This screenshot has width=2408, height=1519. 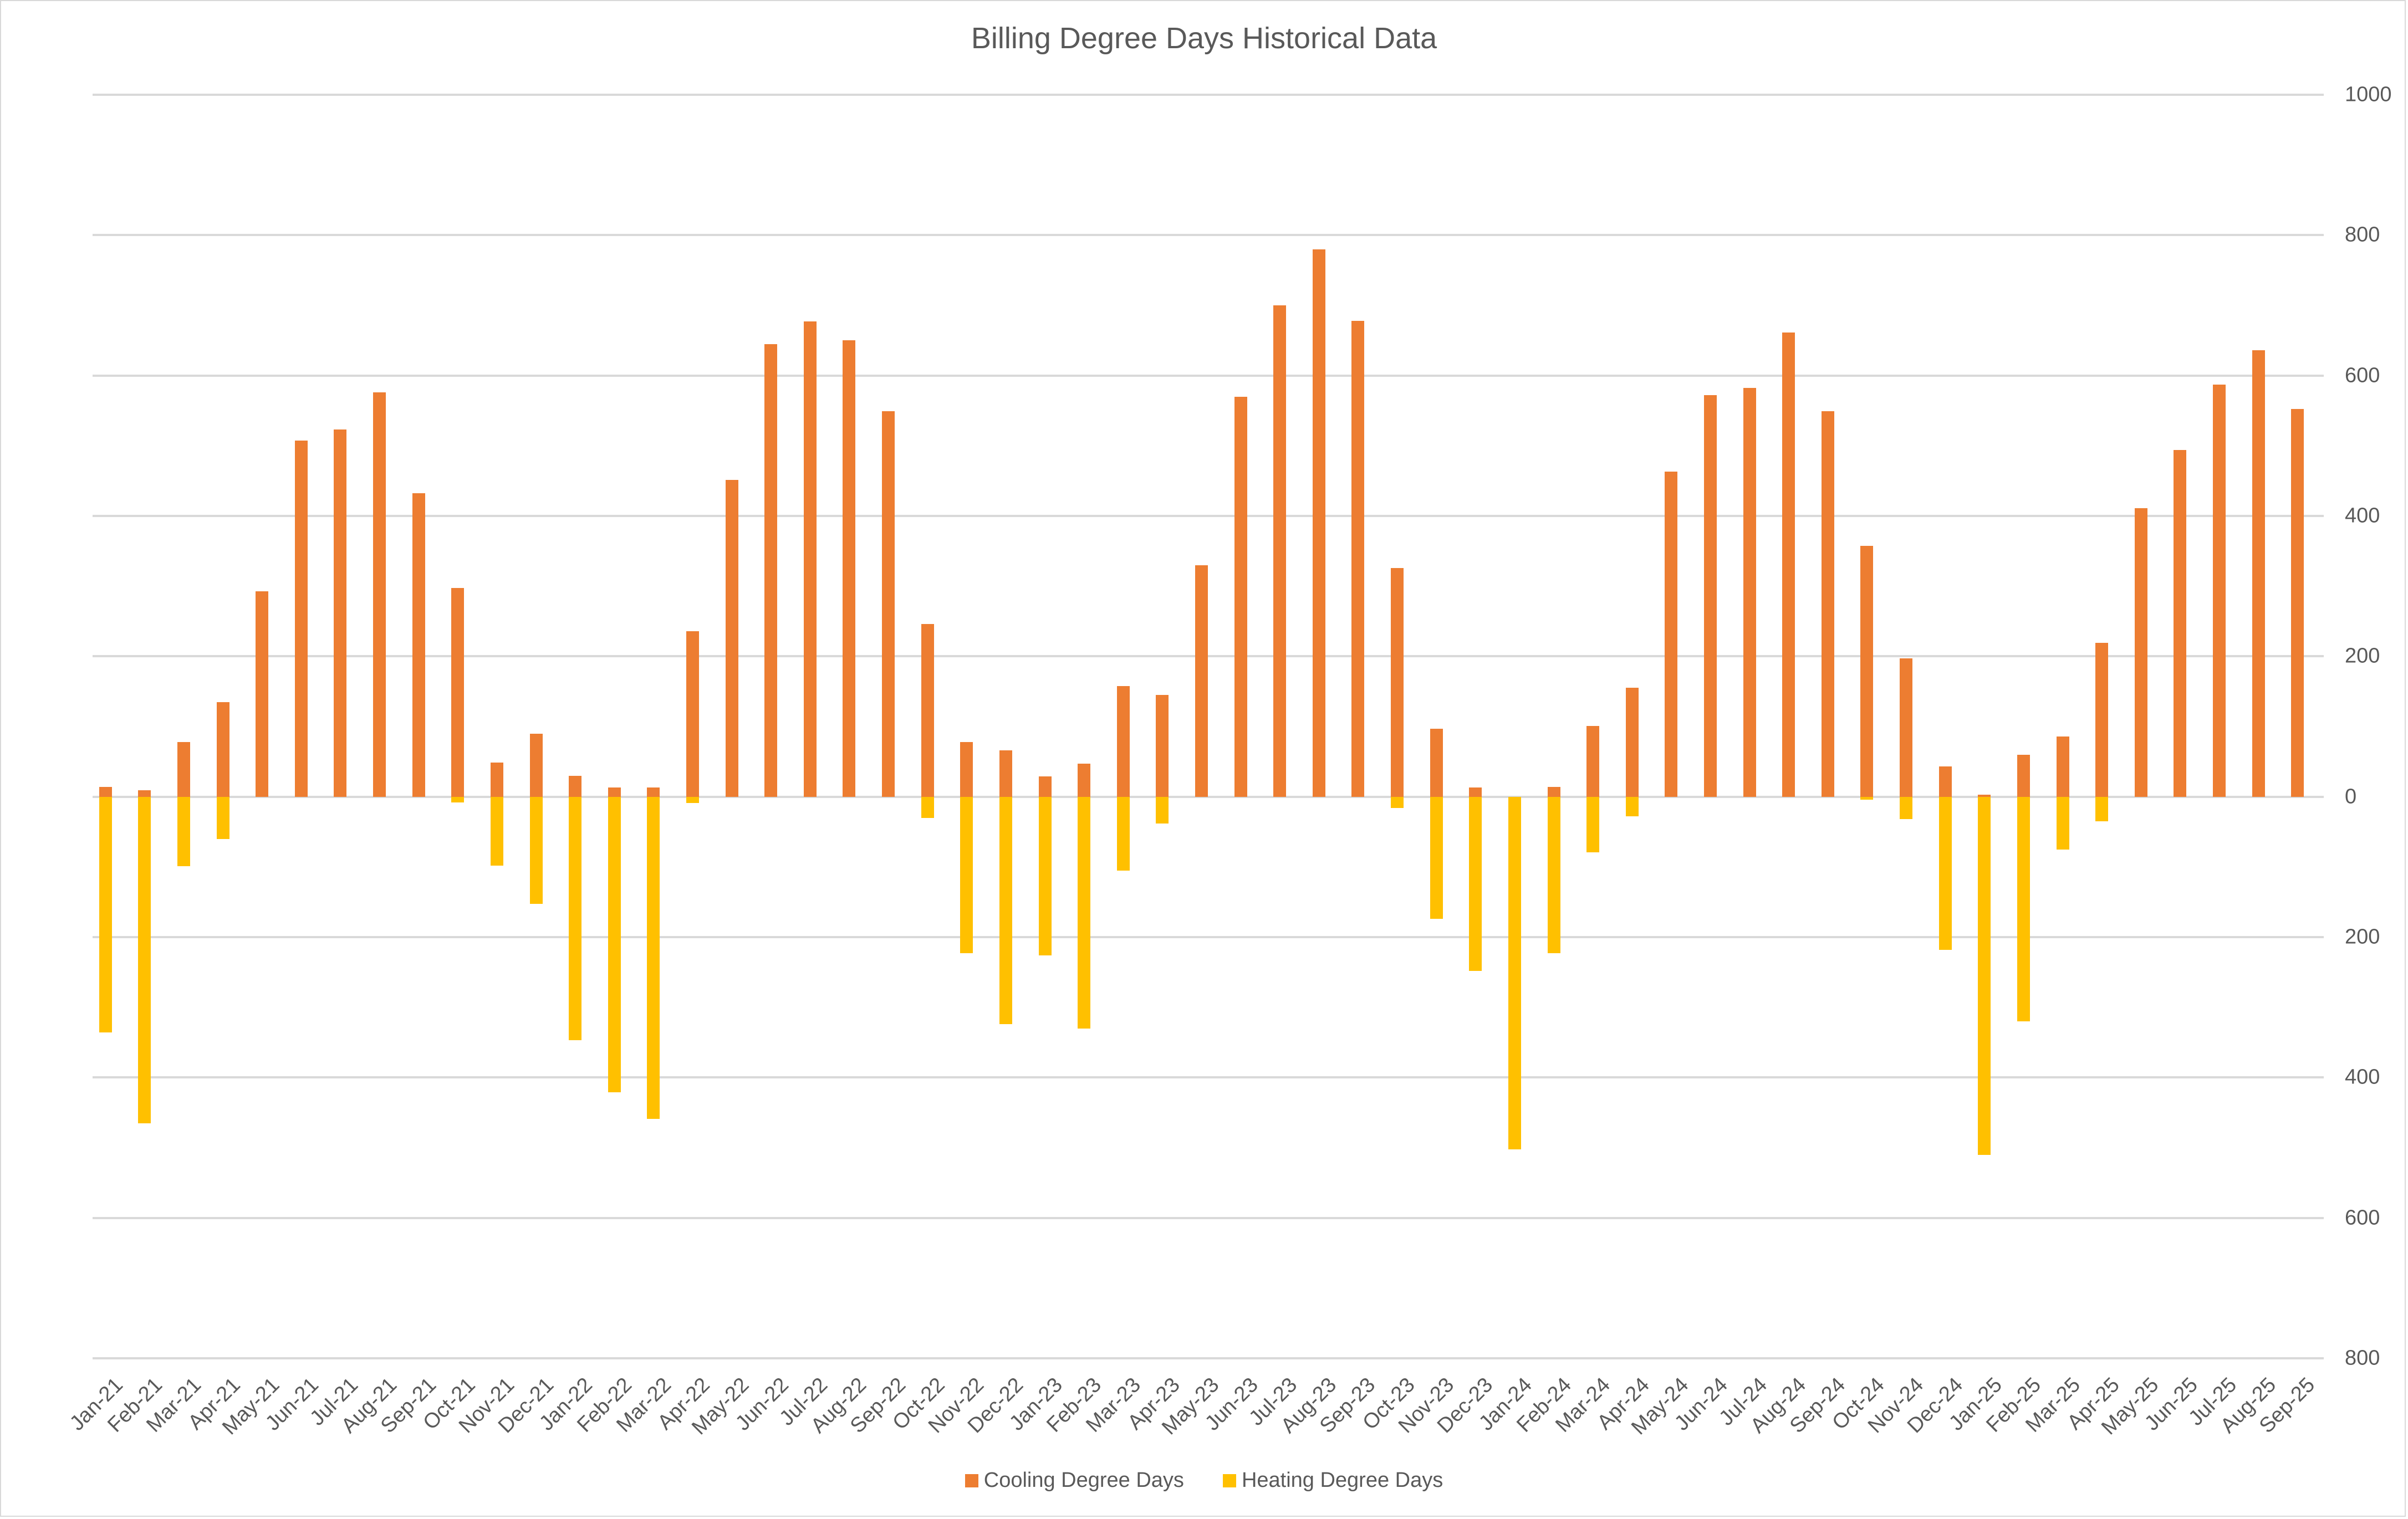 I want to click on y-tick-label: 200, so click(x=2362, y=937).